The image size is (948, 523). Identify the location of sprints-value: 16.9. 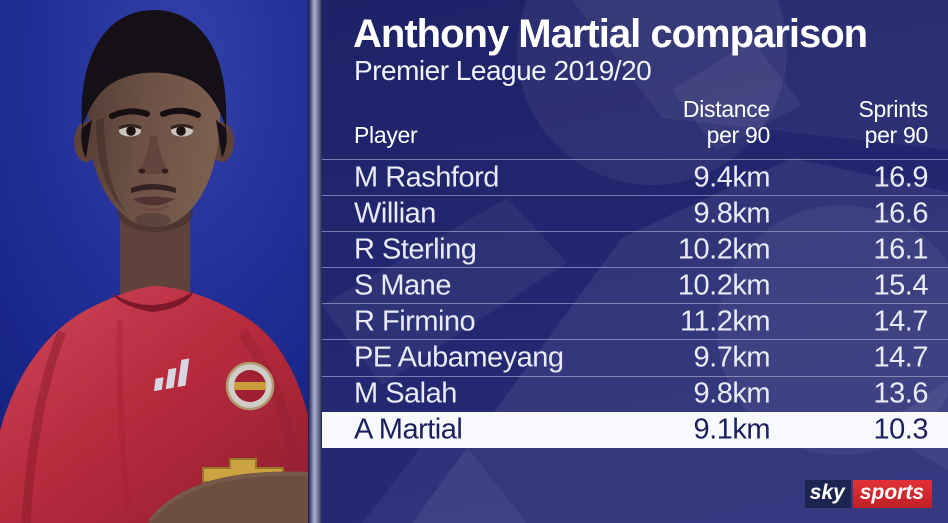
(901, 177).